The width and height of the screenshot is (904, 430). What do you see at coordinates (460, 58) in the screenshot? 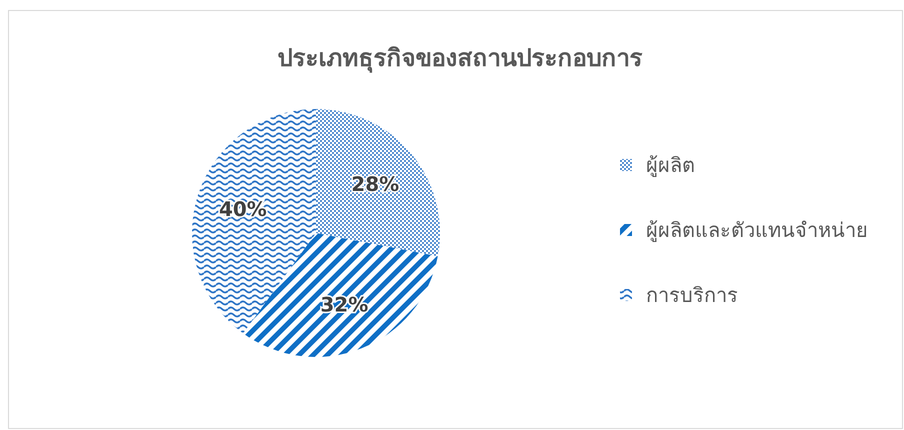
I see `title: ประเภทธุรกิจของสถานประกอบการ` at bounding box center [460, 58].